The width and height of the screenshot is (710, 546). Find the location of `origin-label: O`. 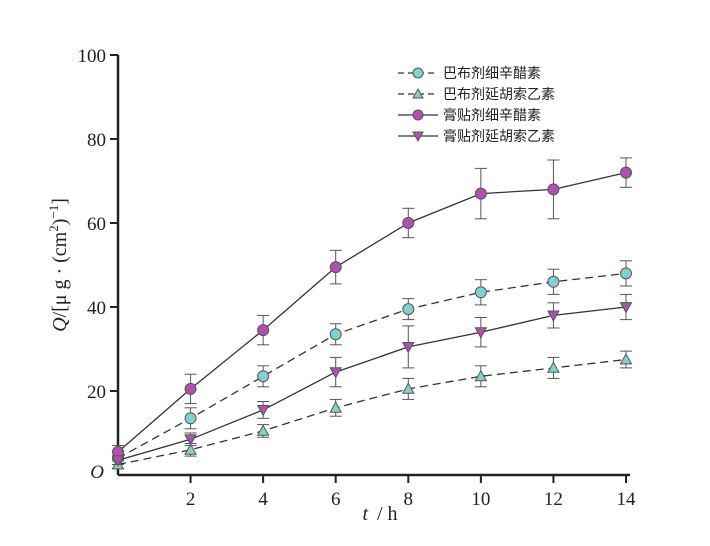

origin-label: O is located at coordinates (97, 472).